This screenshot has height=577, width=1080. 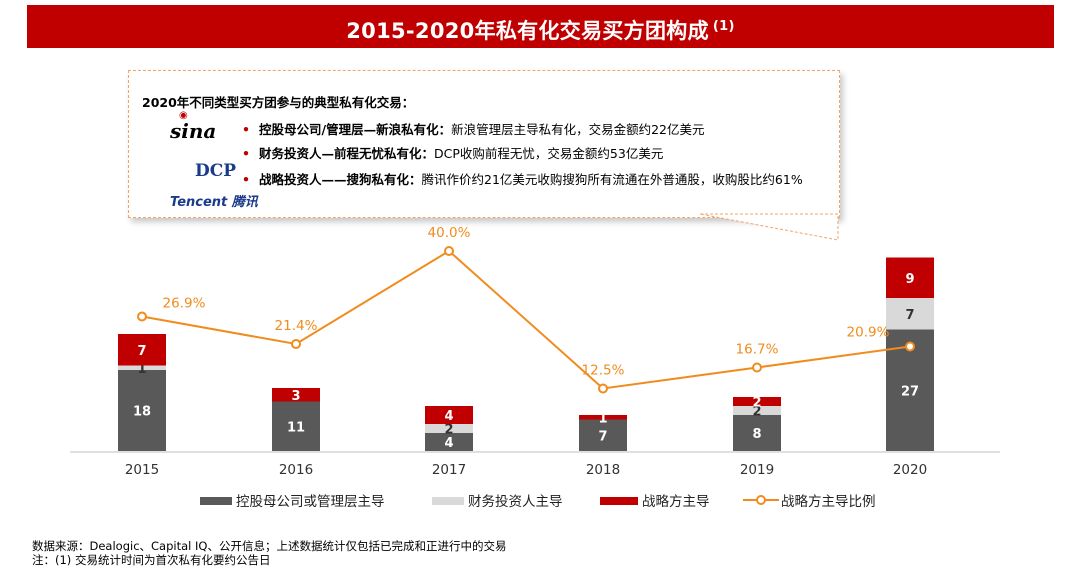 I want to click on bar-value-label: 11, so click(x=296, y=427).